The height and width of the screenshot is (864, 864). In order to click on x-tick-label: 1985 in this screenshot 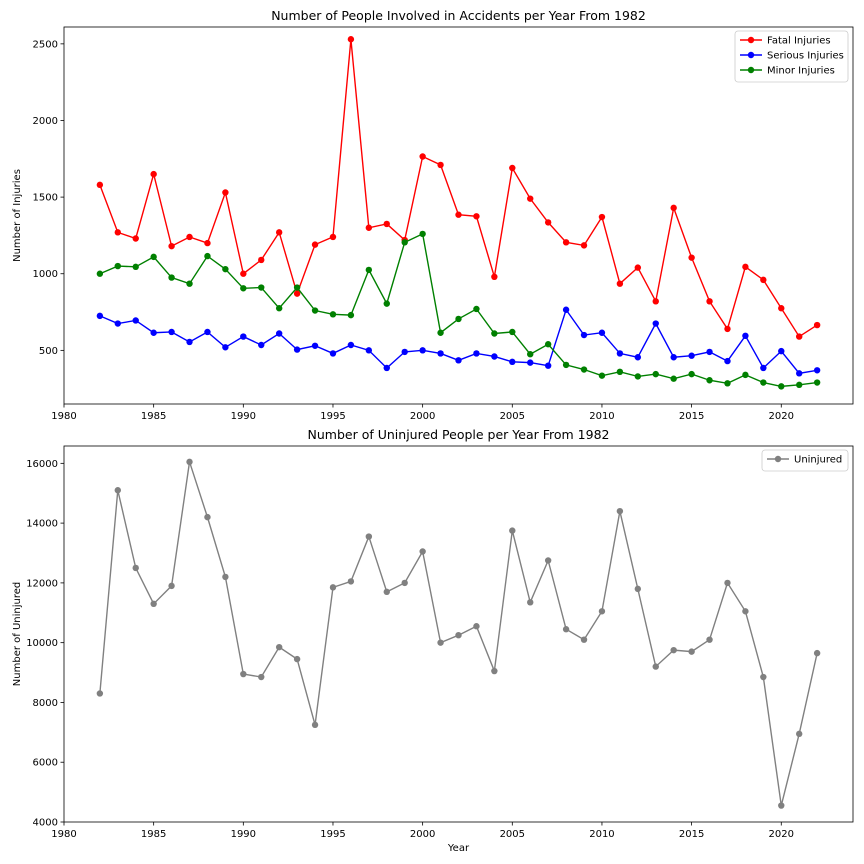, I will do `click(153, 416)`.